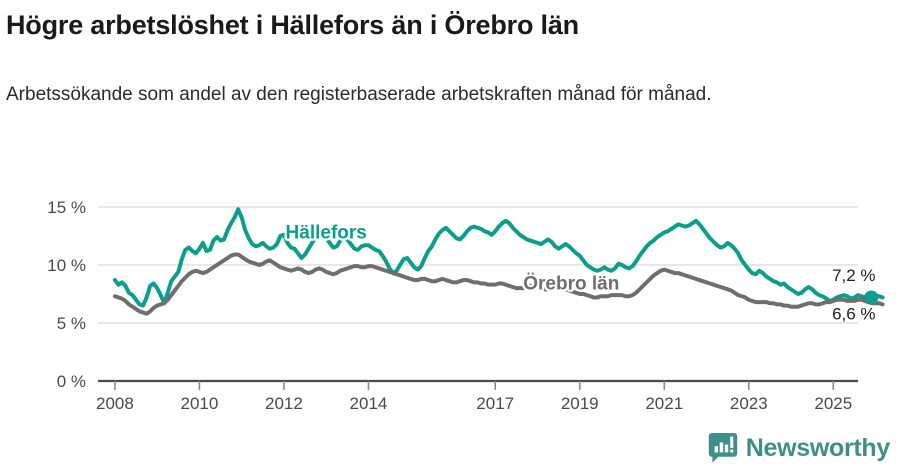 The image size is (900, 474). Describe the element at coordinates (66, 265) in the screenshot. I see `y-axis-tick-label: 10 %` at that location.